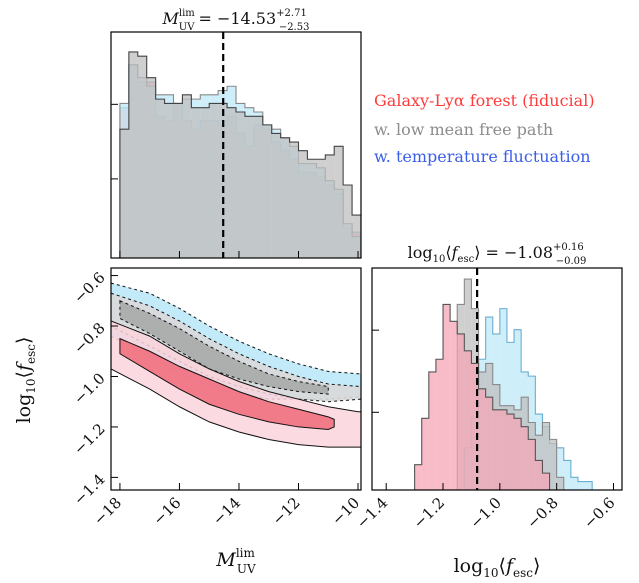  What do you see at coordinates (151, 167) in the screenshot?
I see `muv-hist-bar-s2-b3` at bounding box center [151, 167].